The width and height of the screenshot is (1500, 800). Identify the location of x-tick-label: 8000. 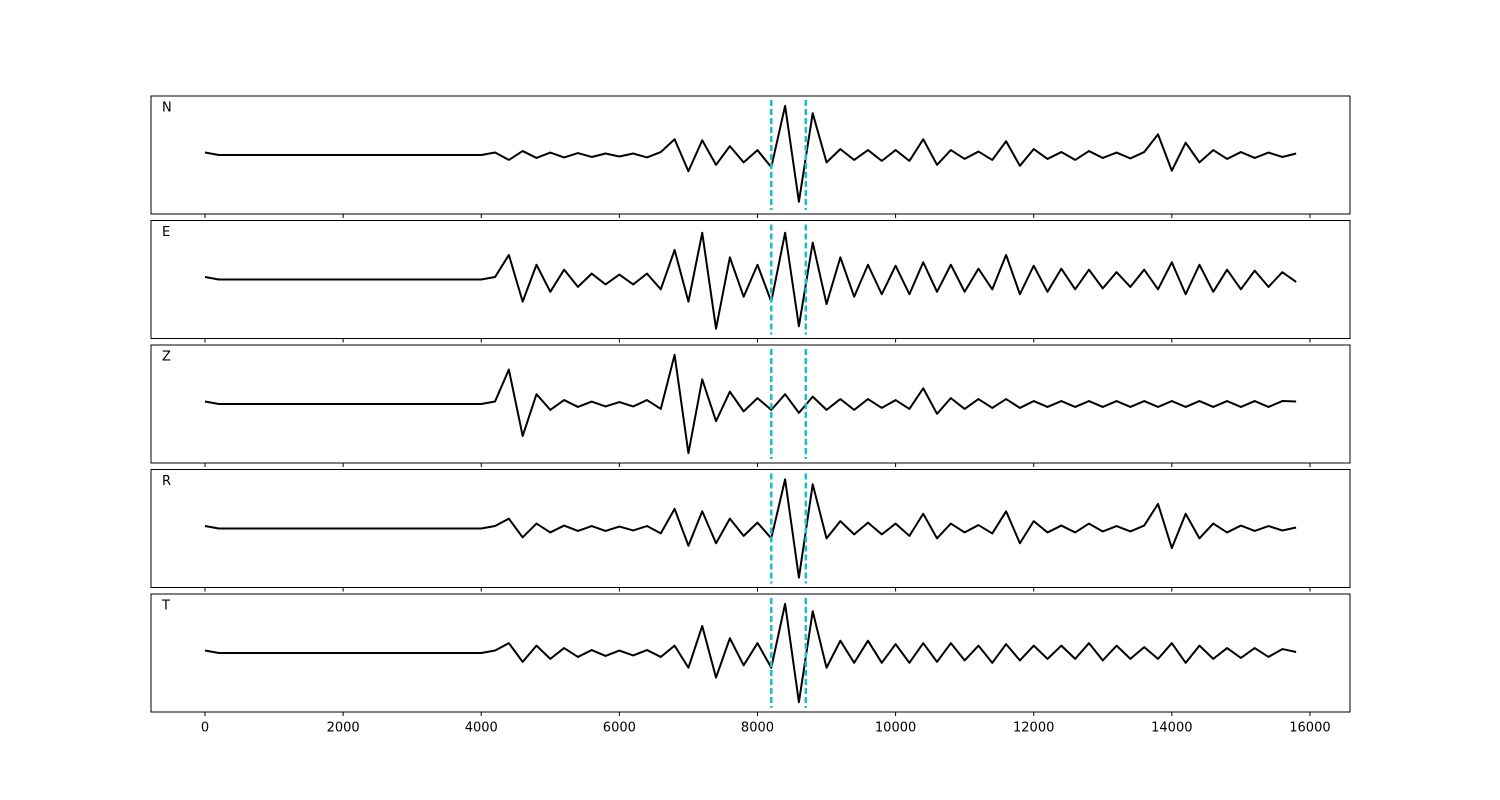
(757, 728).